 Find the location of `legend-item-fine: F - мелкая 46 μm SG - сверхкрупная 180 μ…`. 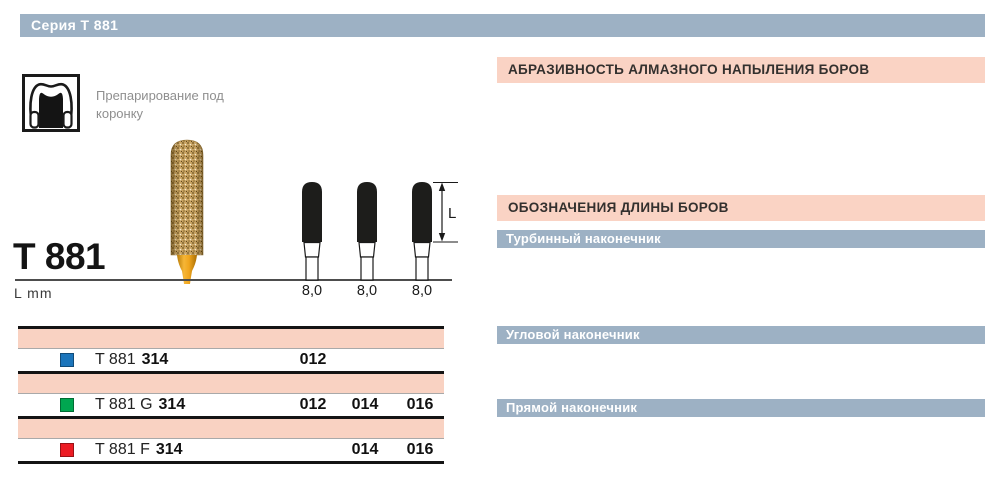

legend-item-fine: F - мелкая 46 μm SG - сверхкрупная 180 μ… is located at coordinates (741, 157).